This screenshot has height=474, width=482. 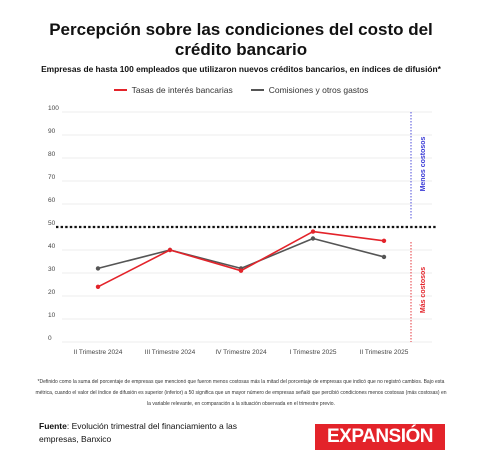 What do you see at coordinates (52, 154) in the screenshot?
I see `y-tick-label: 80` at bounding box center [52, 154].